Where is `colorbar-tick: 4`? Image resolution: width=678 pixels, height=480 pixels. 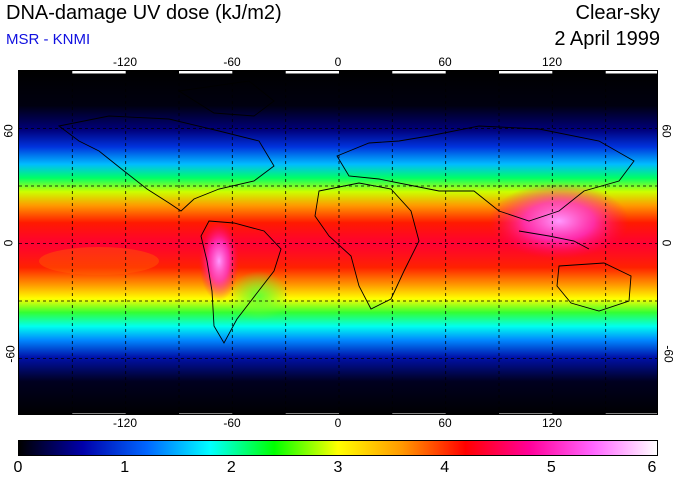
colorbar-tick: 4 is located at coordinates (445, 467).